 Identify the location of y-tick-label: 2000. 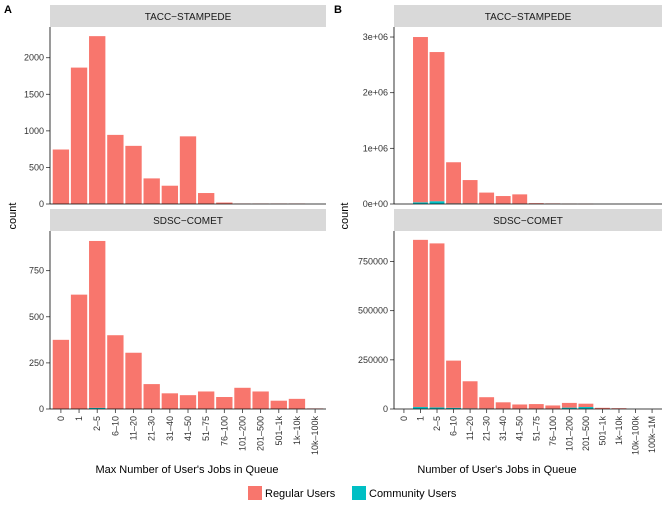
(34, 58).